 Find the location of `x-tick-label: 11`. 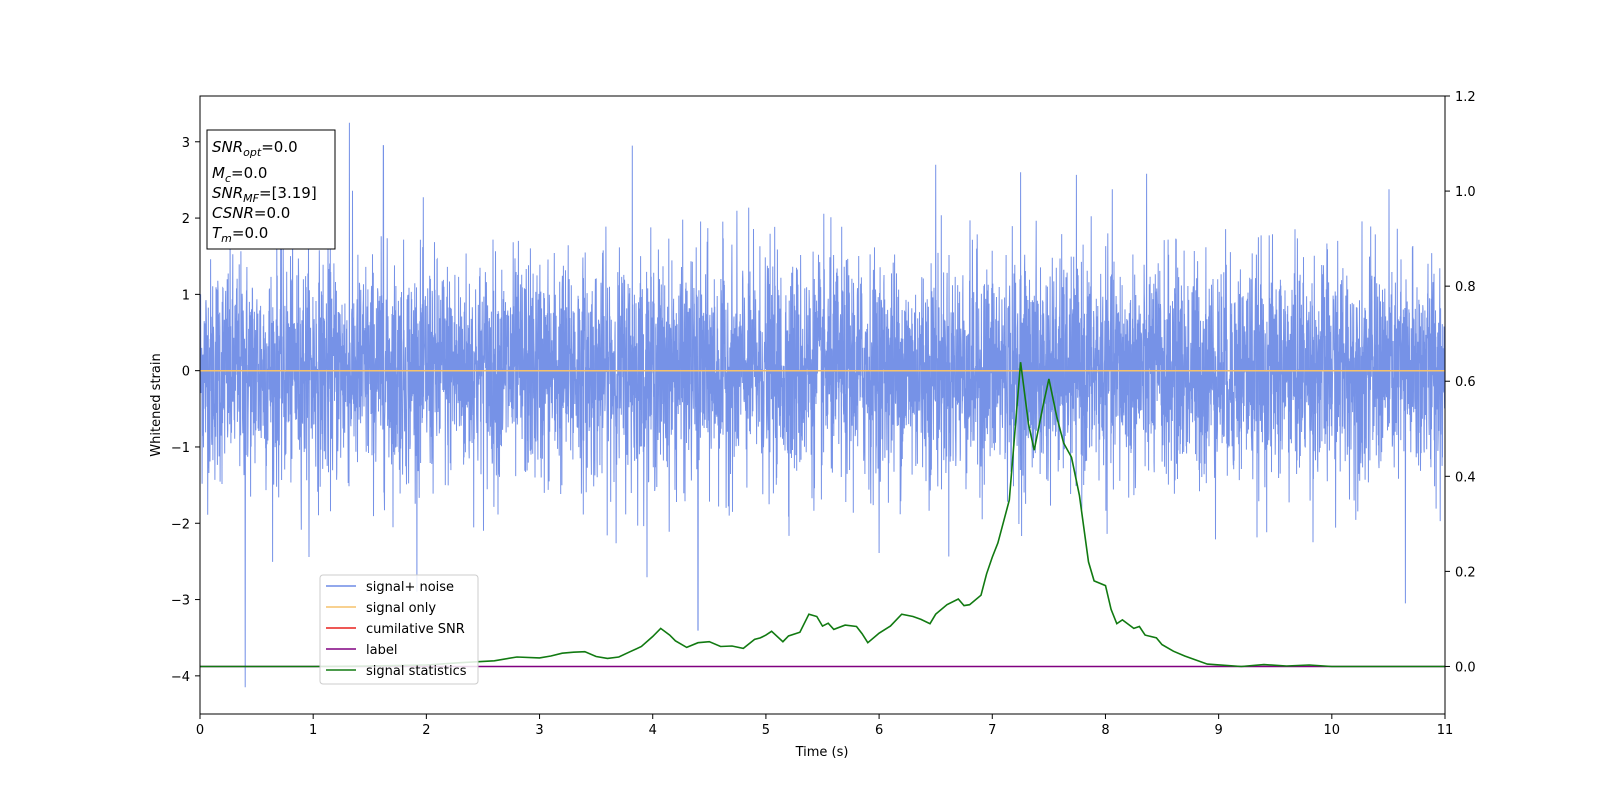

x-tick-label: 11 is located at coordinates (1445, 730).